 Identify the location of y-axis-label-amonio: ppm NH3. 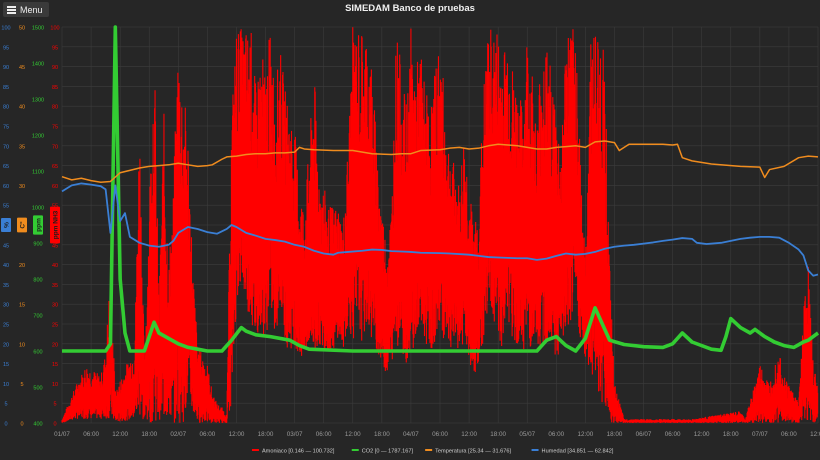
(55, 225).